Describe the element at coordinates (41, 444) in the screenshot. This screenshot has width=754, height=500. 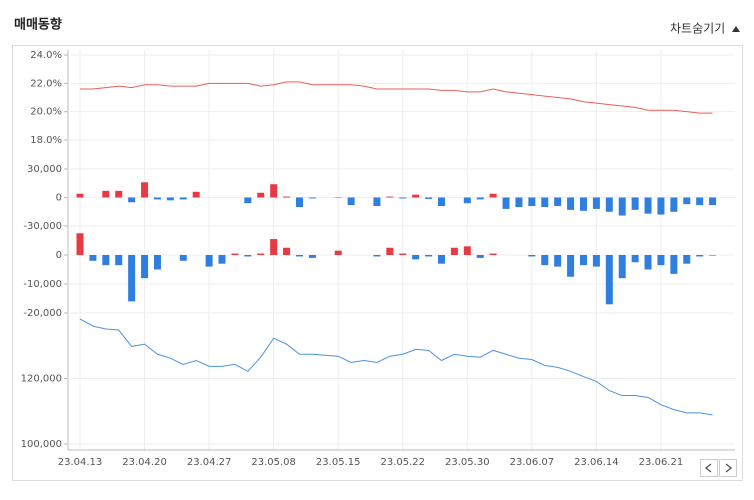
I see `y-tick-label: 100,000` at that location.